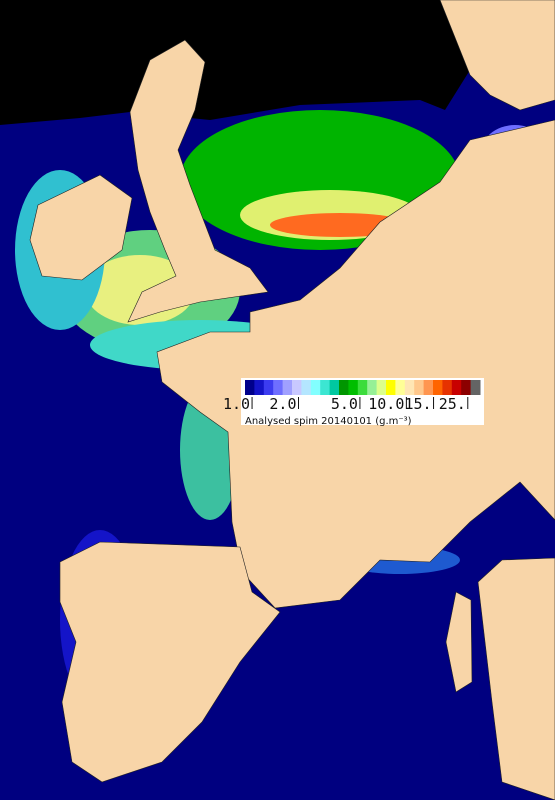 This screenshot has height=800, width=555. Describe the element at coordinates (282, 404) in the screenshot. I see `tick-label: 2.0` at that location.